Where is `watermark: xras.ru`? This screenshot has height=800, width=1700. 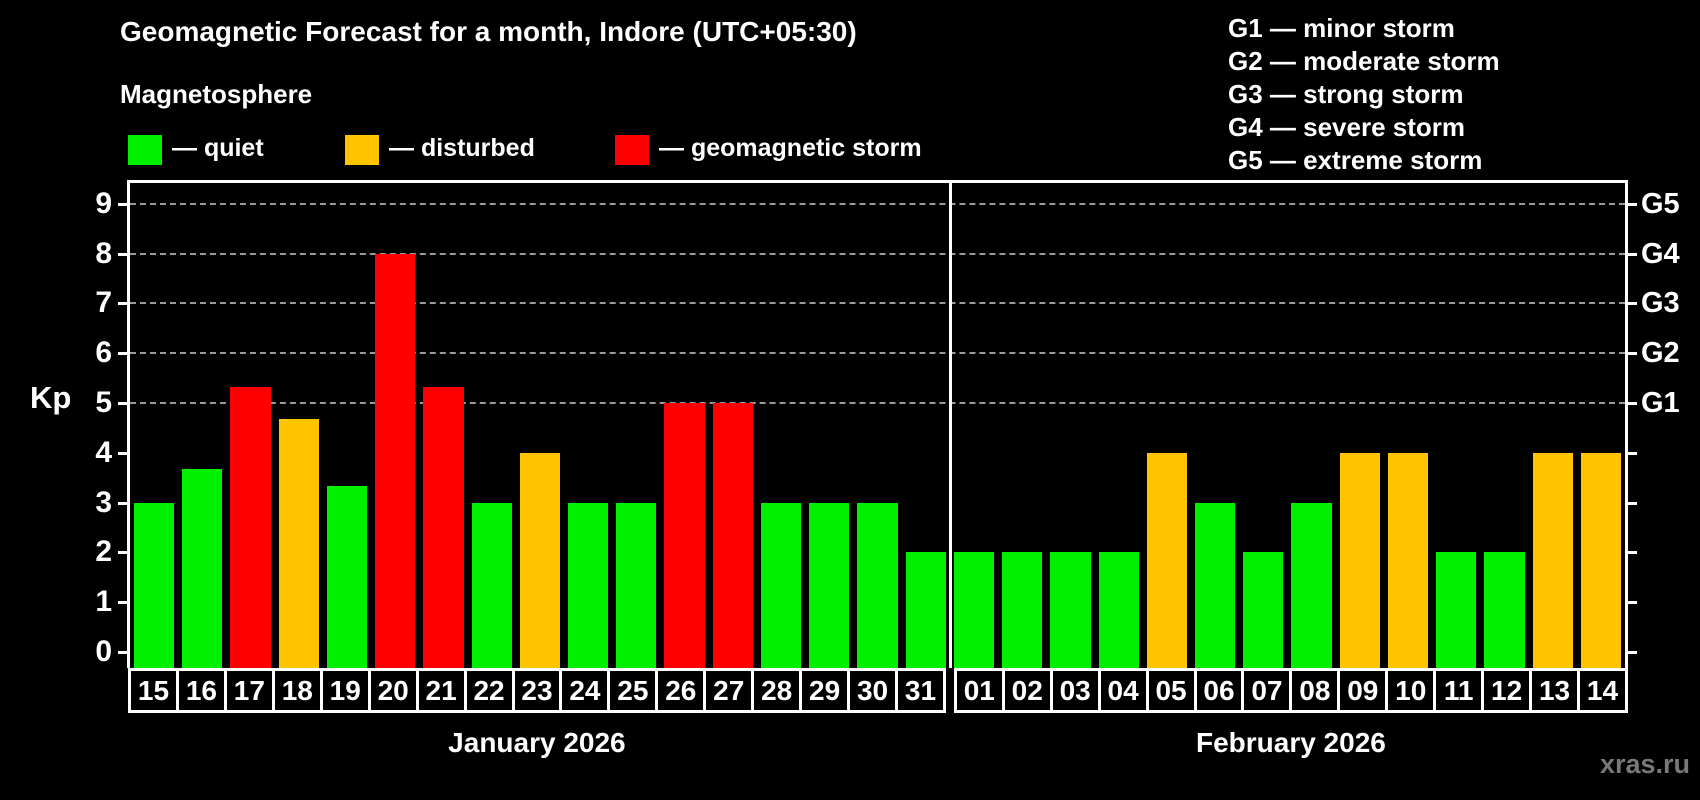
watermark: xras.ru is located at coordinates (1644, 764).